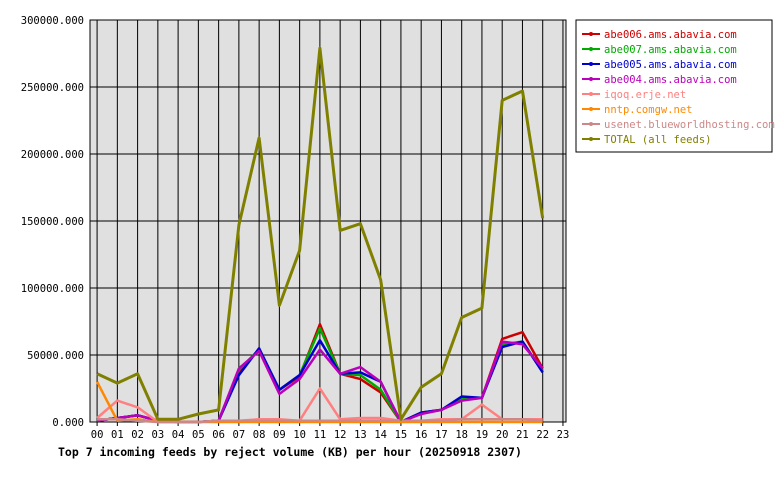  I want to click on y-tick-label: 100000.000, so click(52, 289).